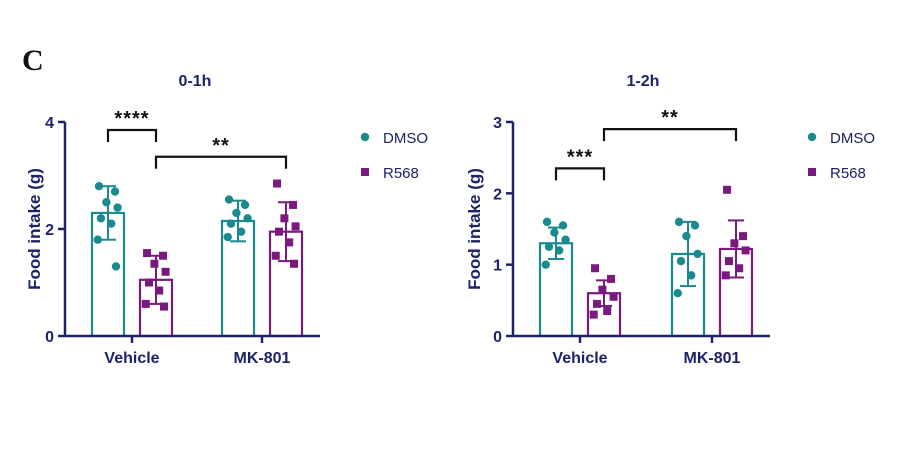 The width and height of the screenshot is (900, 455). What do you see at coordinates (497, 266) in the screenshot?
I see `y-tick-label: 1` at bounding box center [497, 266].